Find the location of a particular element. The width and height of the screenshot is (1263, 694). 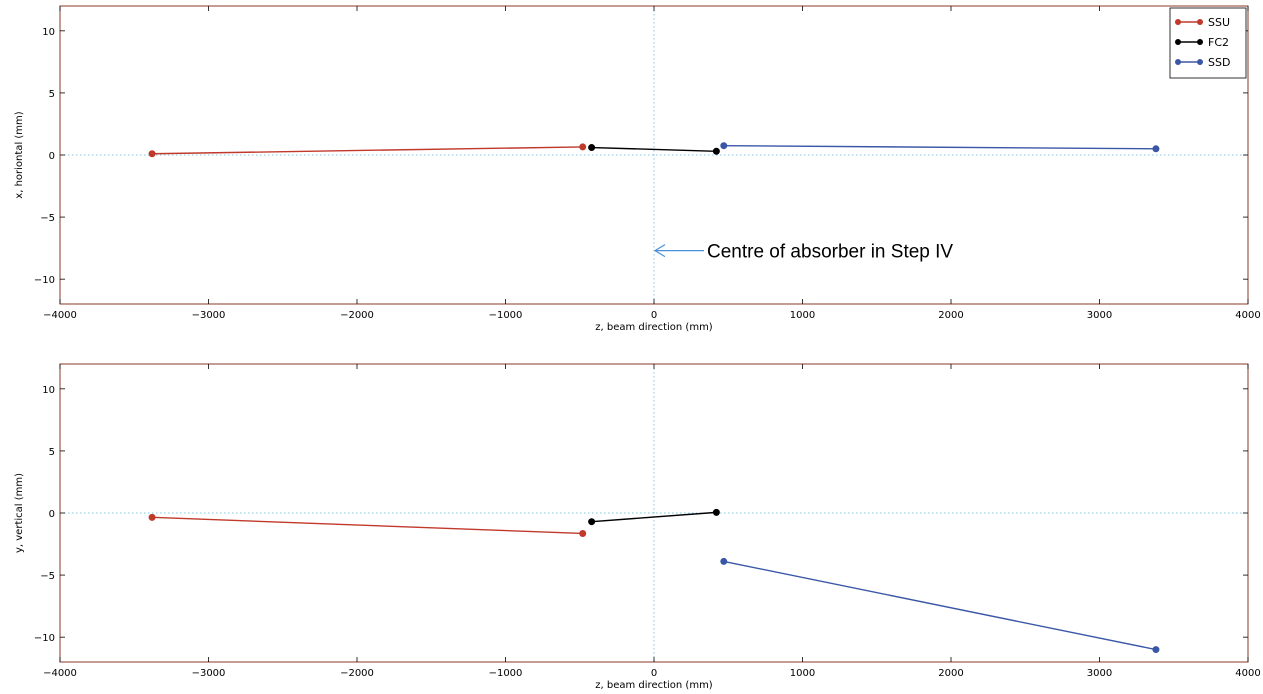

legend-item-ssu: SSU is located at coordinates (1202, 22).